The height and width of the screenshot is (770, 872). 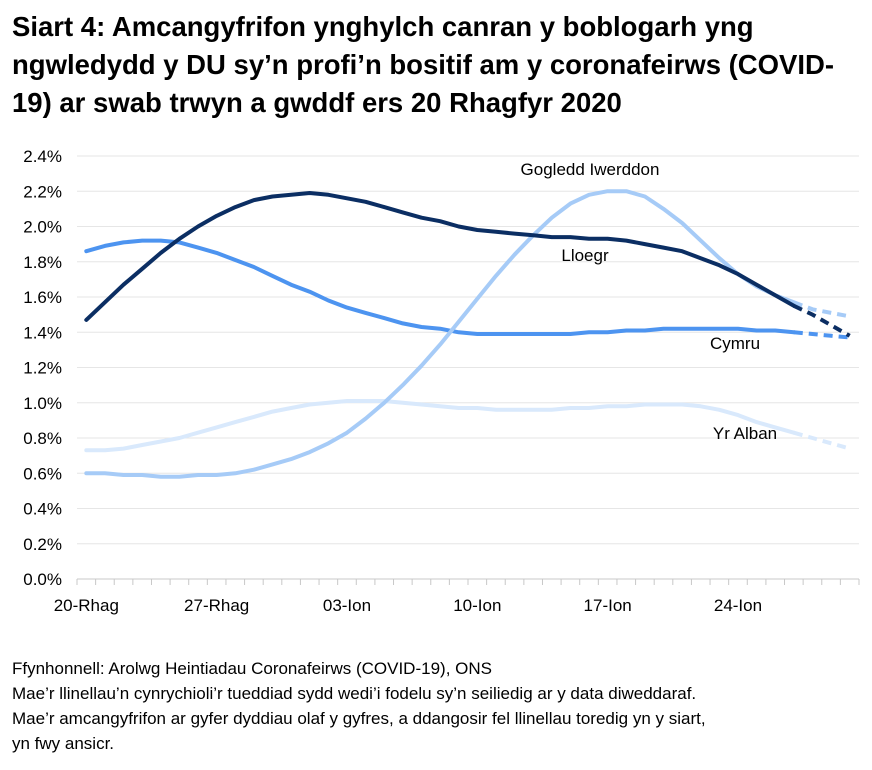 I want to click on y-tick-label: 2.2%, so click(x=42, y=191).